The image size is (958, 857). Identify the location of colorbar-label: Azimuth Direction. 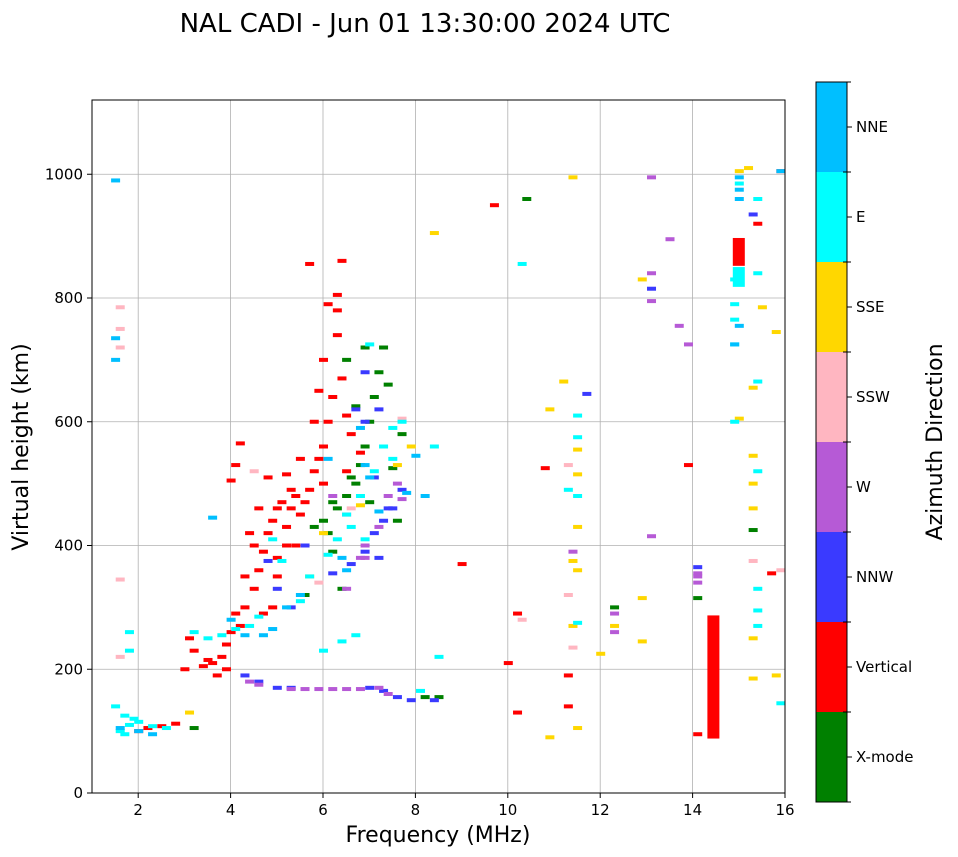
(935, 441).